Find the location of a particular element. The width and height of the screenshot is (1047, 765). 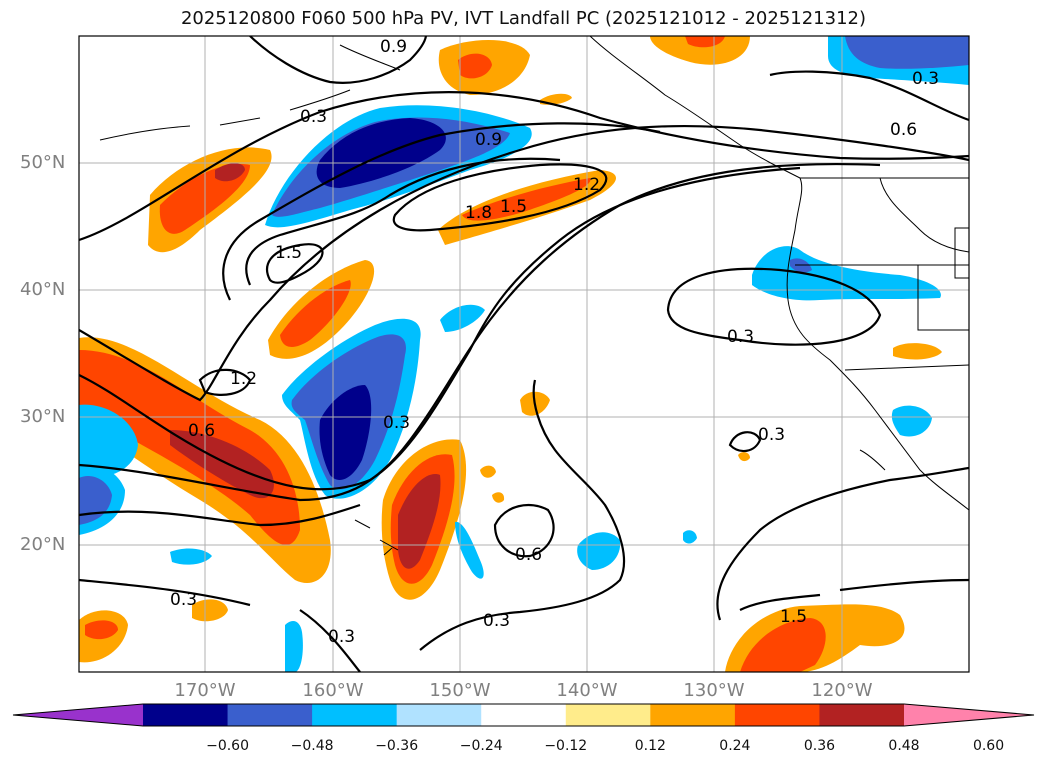

colorbar-tick-label: −0.12 is located at coordinates (566, 746).